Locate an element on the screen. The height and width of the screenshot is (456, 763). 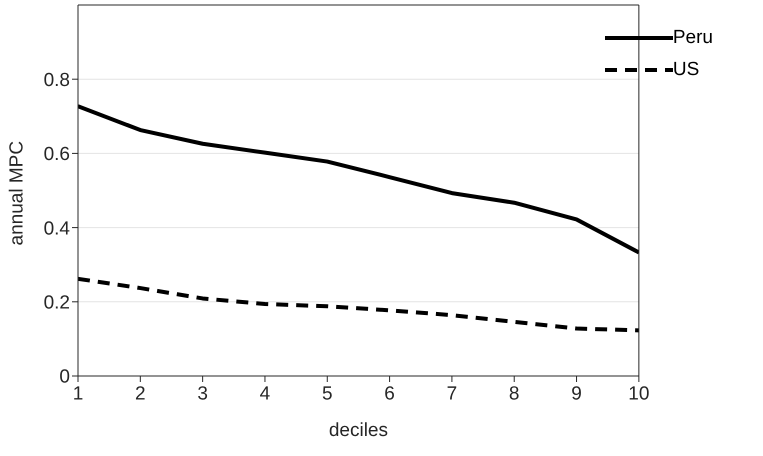
x-tick-label: 5 is located at coordinates (327, 393).